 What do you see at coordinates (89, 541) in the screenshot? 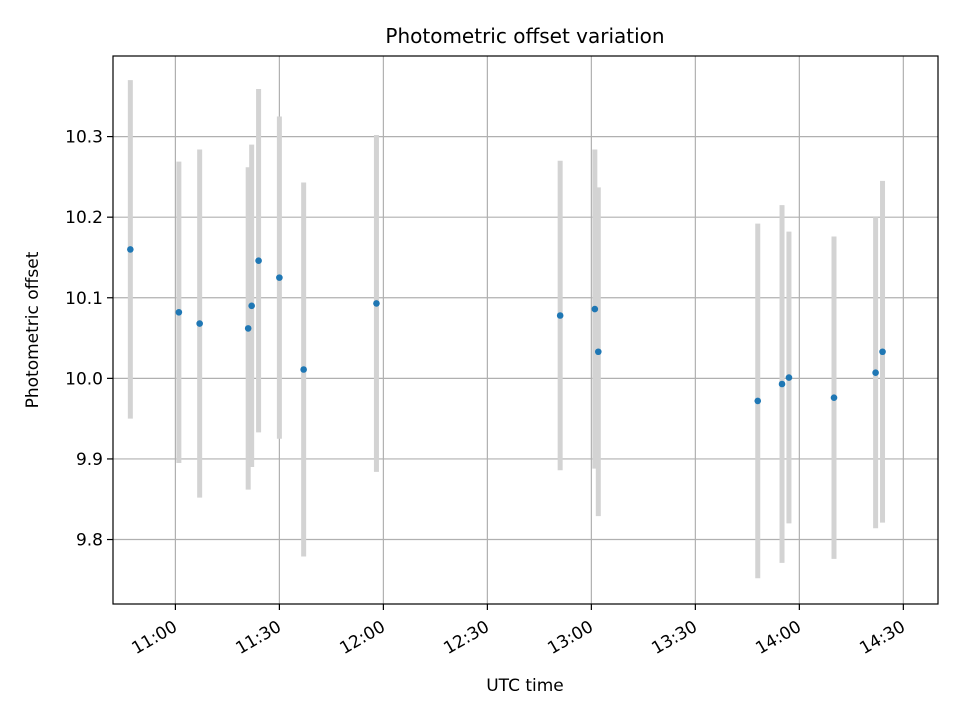
I see `y-tick-label: 9.8` at bounding box center [89, 541].